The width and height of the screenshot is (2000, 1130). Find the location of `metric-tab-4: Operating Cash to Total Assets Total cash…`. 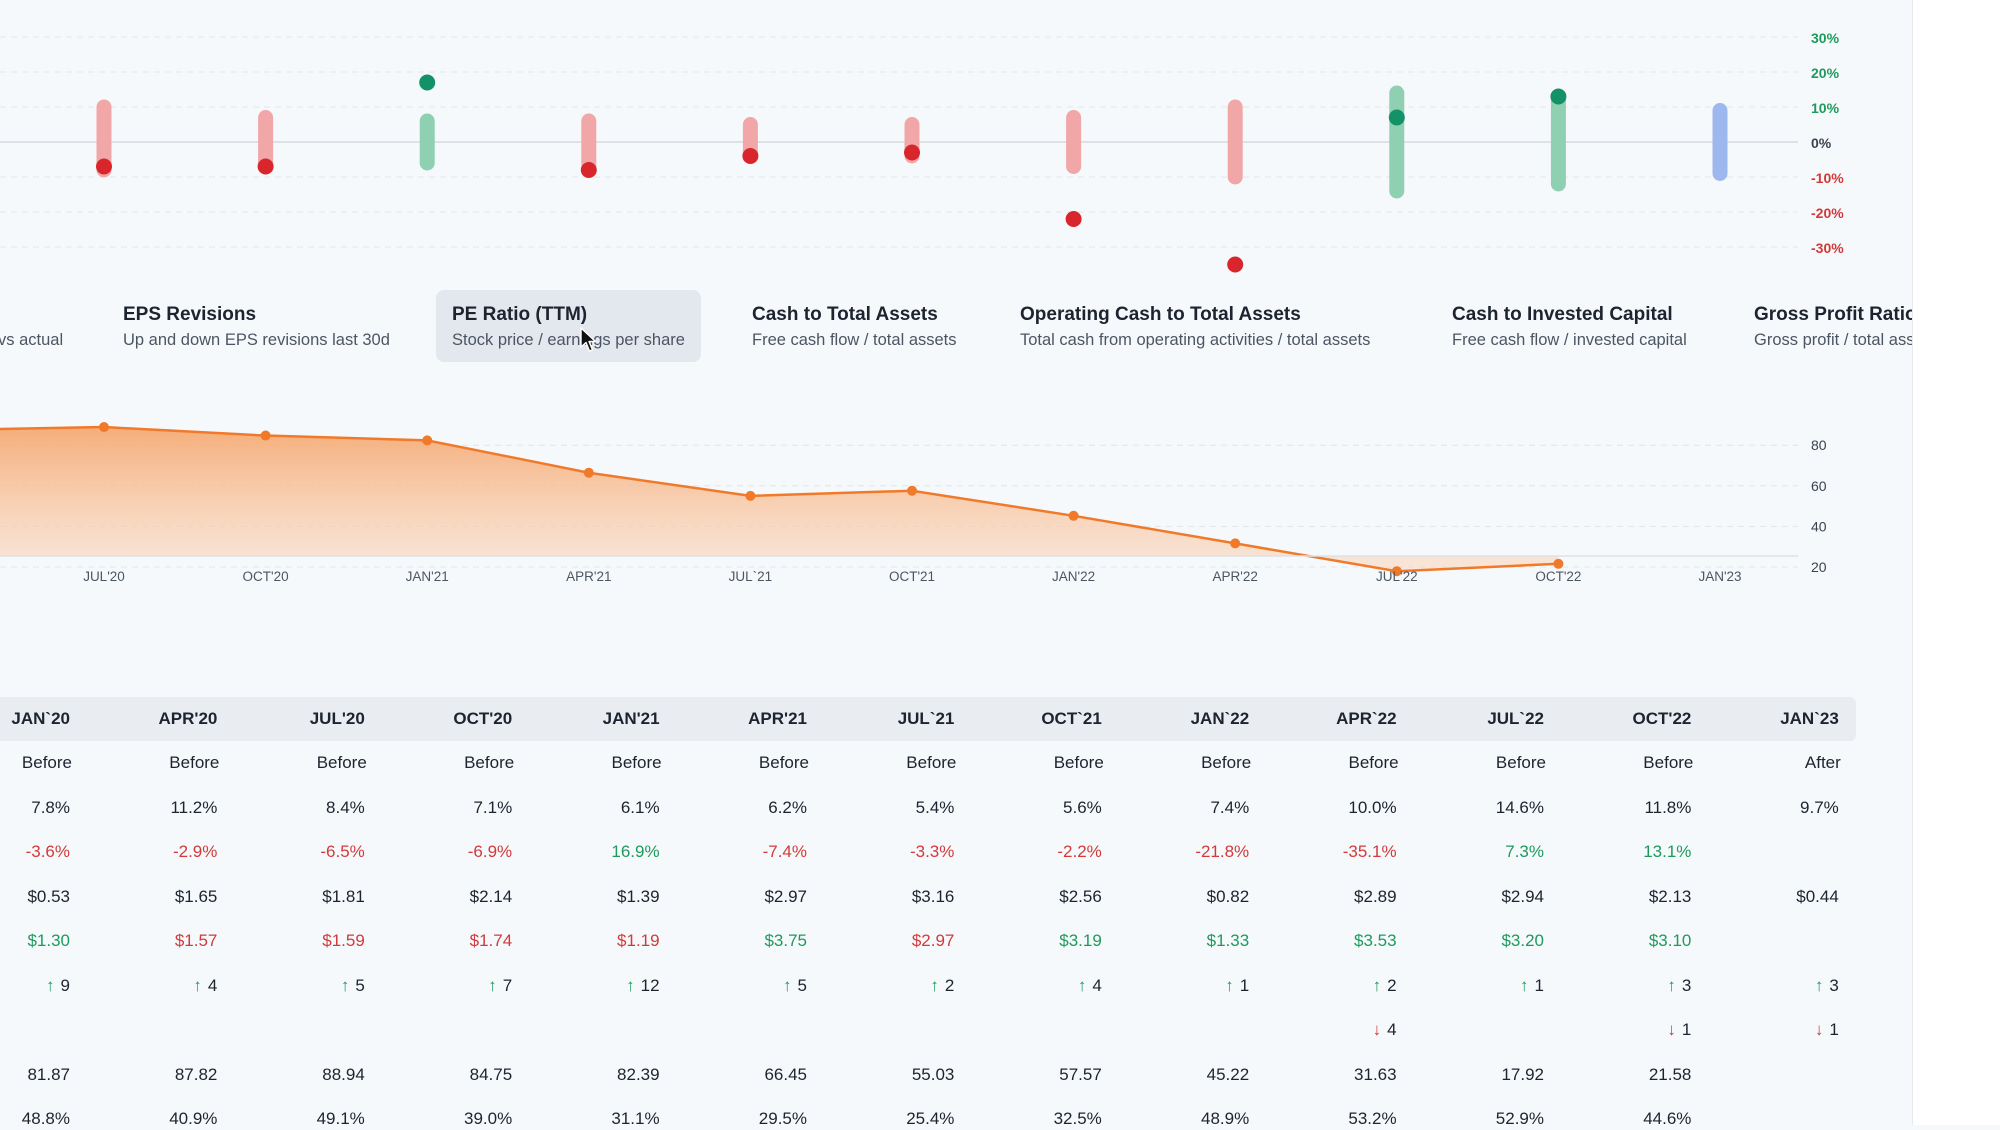

metric-tab-4: Operating Cash to Total Assets Total cash… is located at coordinates (1195, 326).